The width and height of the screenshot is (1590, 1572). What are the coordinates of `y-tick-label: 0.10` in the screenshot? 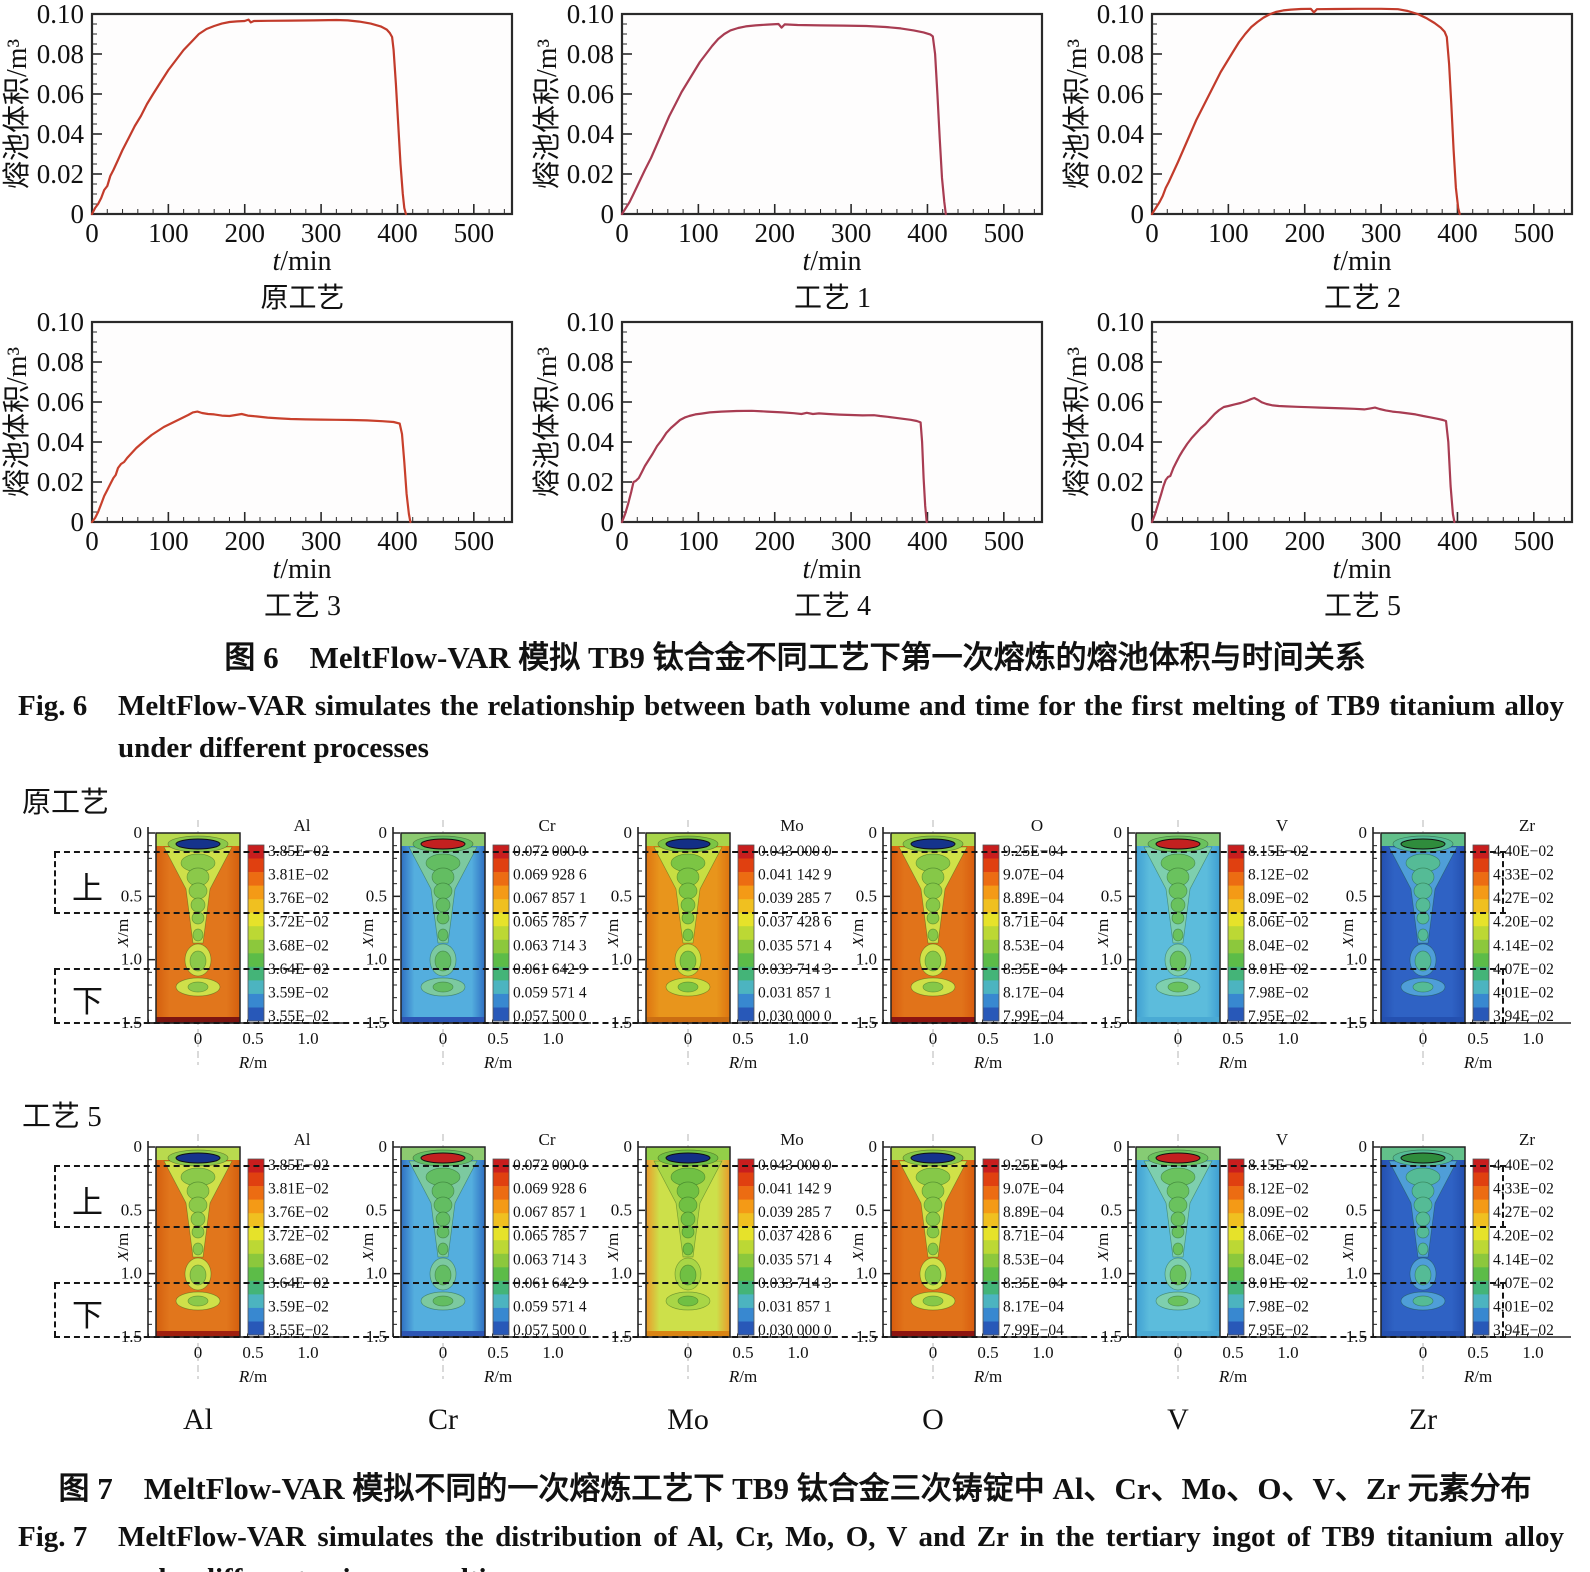 It's located at (590, 323).